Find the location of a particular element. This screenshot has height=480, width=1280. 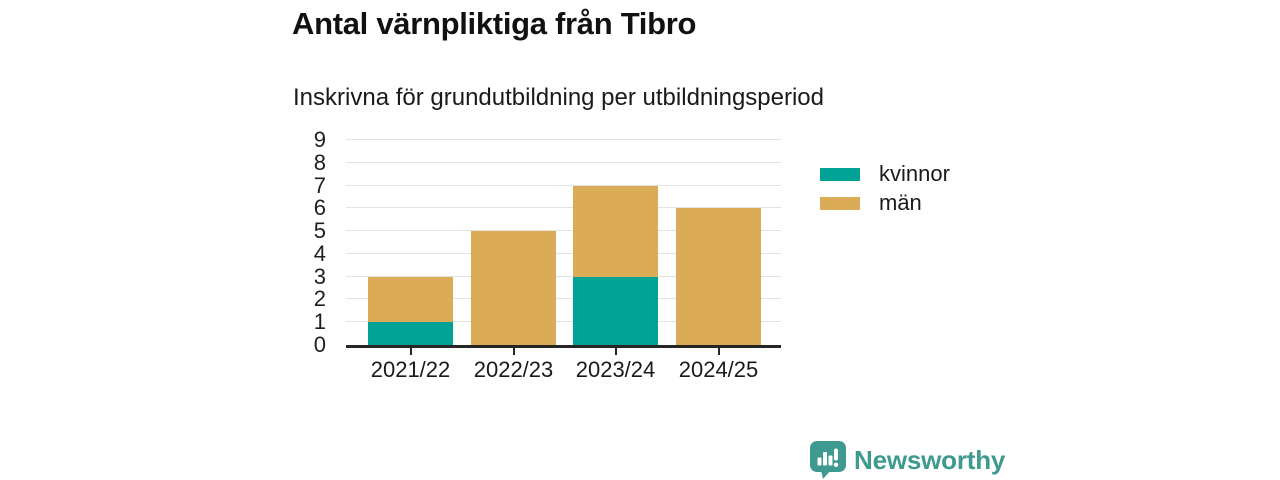

legend-label-kvinnor: kvinnor is located at coordinates (914, 173).